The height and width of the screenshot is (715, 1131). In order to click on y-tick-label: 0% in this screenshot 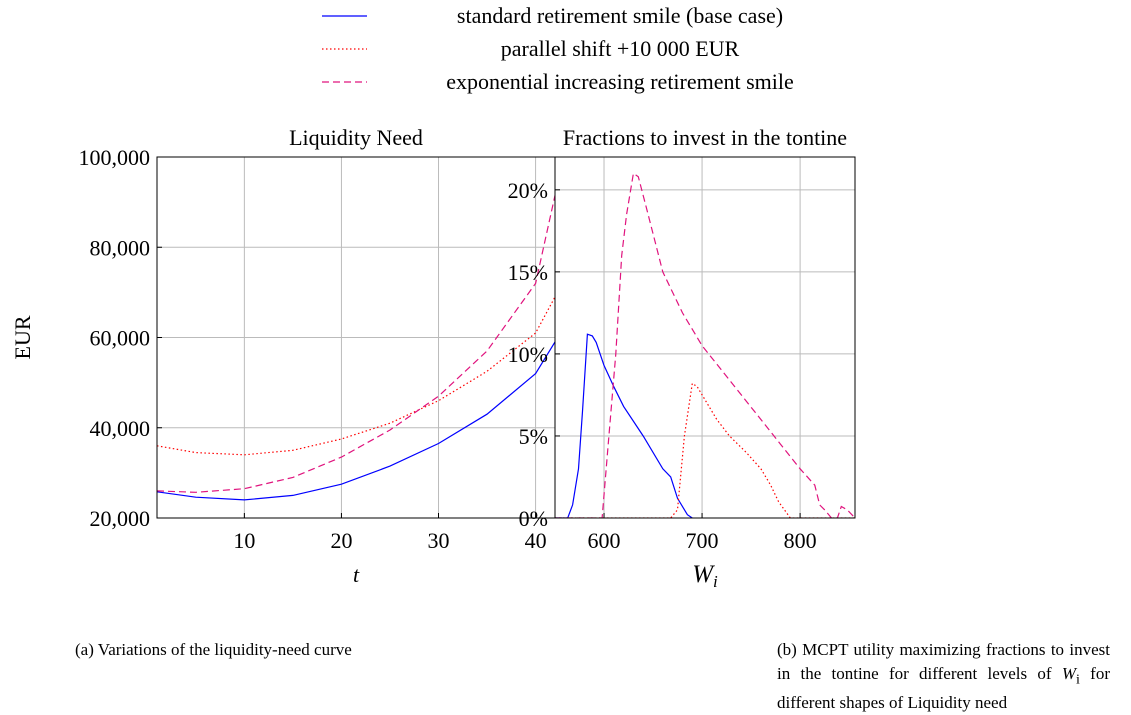, I will do `click(533, 518)`.